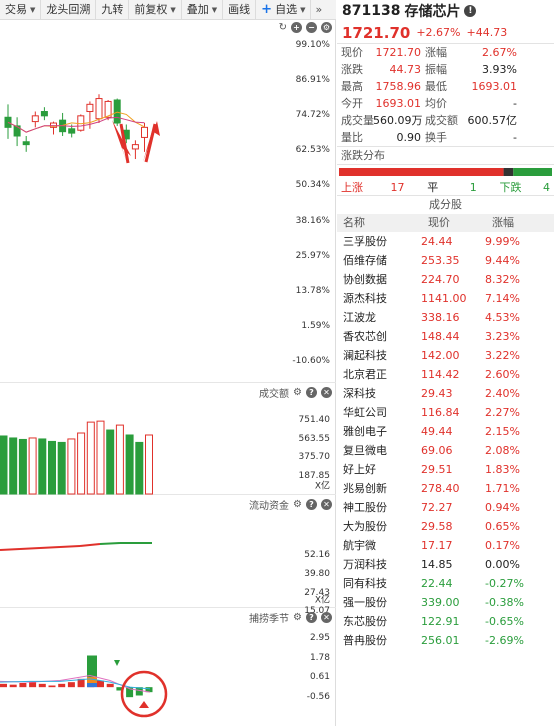  I want to click on field-label: 今开, so click(352, 103).